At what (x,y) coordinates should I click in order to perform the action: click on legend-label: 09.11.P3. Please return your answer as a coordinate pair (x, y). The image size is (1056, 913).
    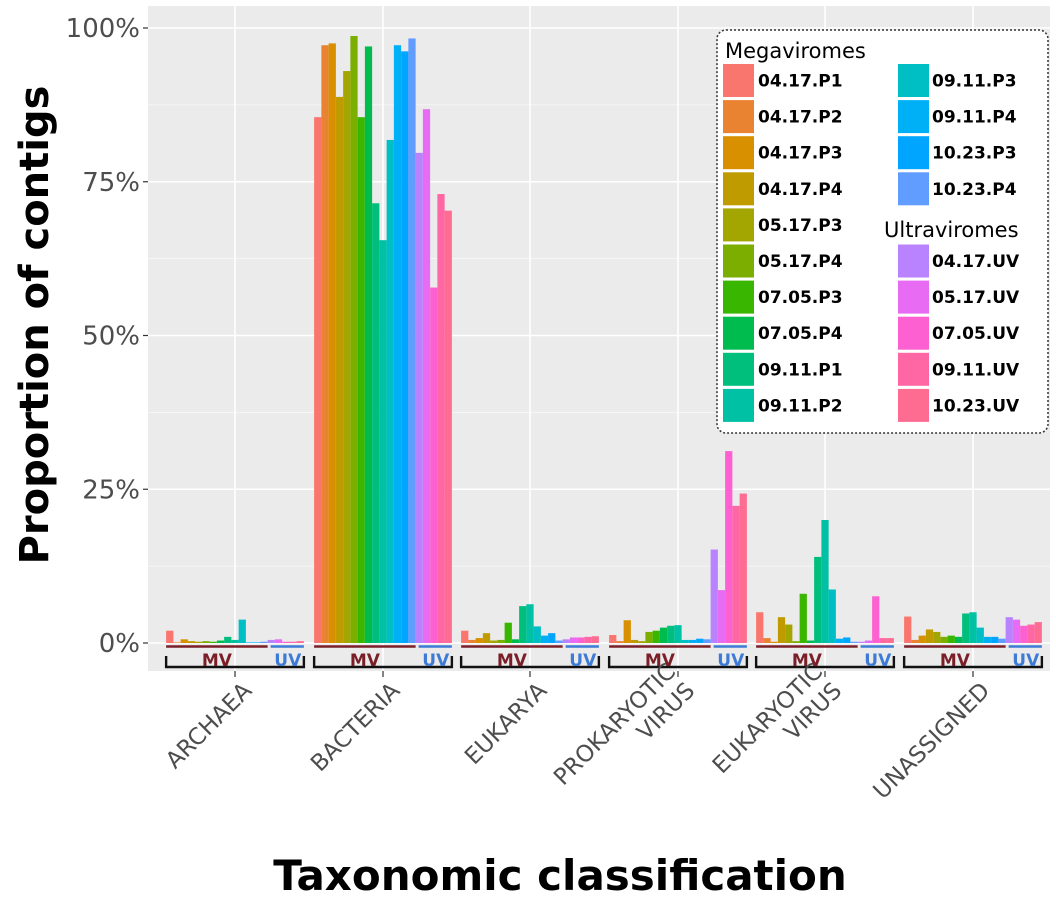
    Looking at the image, I should click on (974, 82).